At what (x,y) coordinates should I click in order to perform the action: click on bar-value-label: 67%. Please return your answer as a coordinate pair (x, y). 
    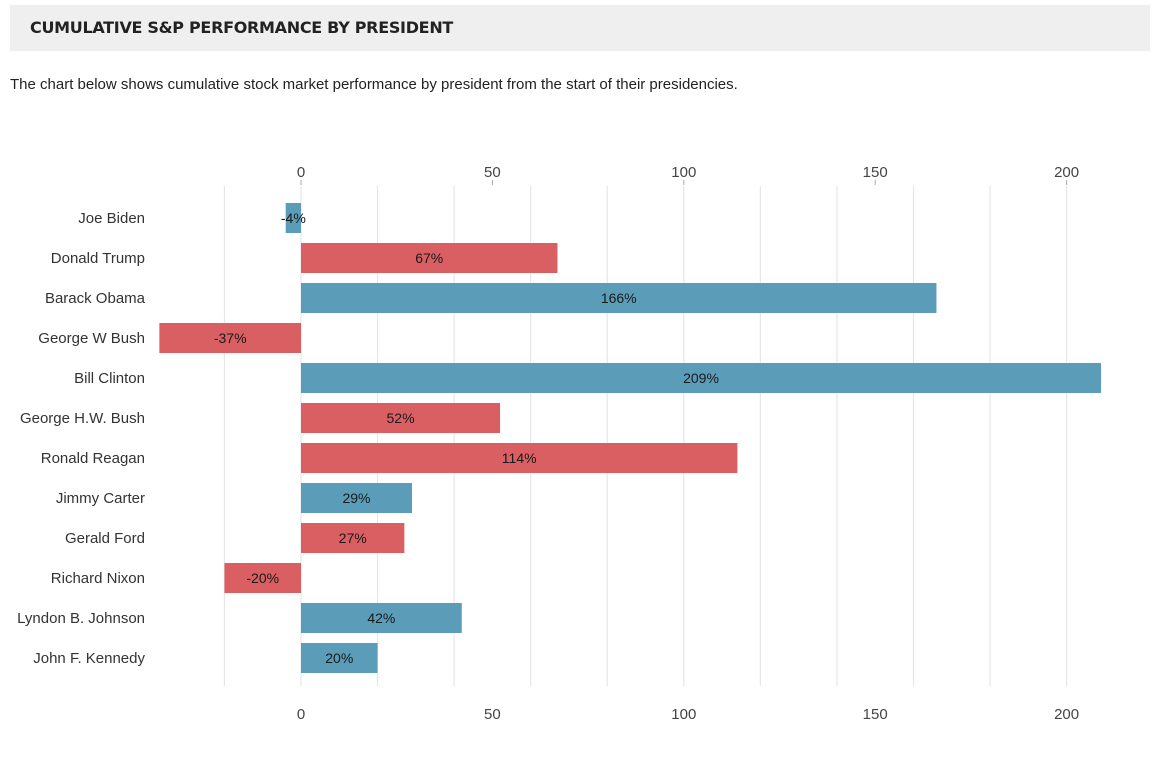
    Looking at the image, I should click on (429, 258).